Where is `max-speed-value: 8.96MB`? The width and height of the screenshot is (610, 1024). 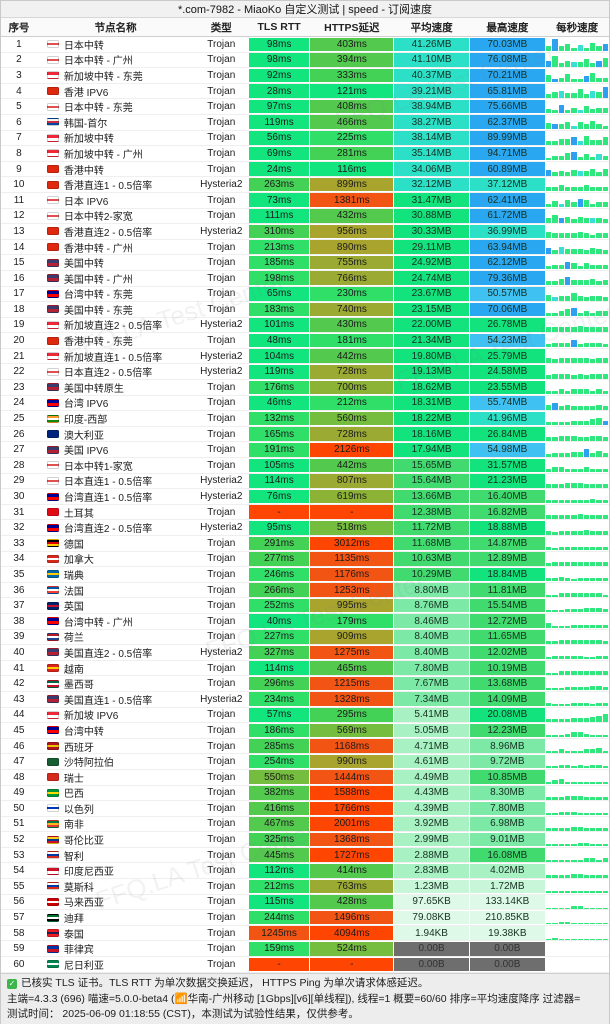 max-speed-value: 8.96MB is located at coordinates (507, 746).